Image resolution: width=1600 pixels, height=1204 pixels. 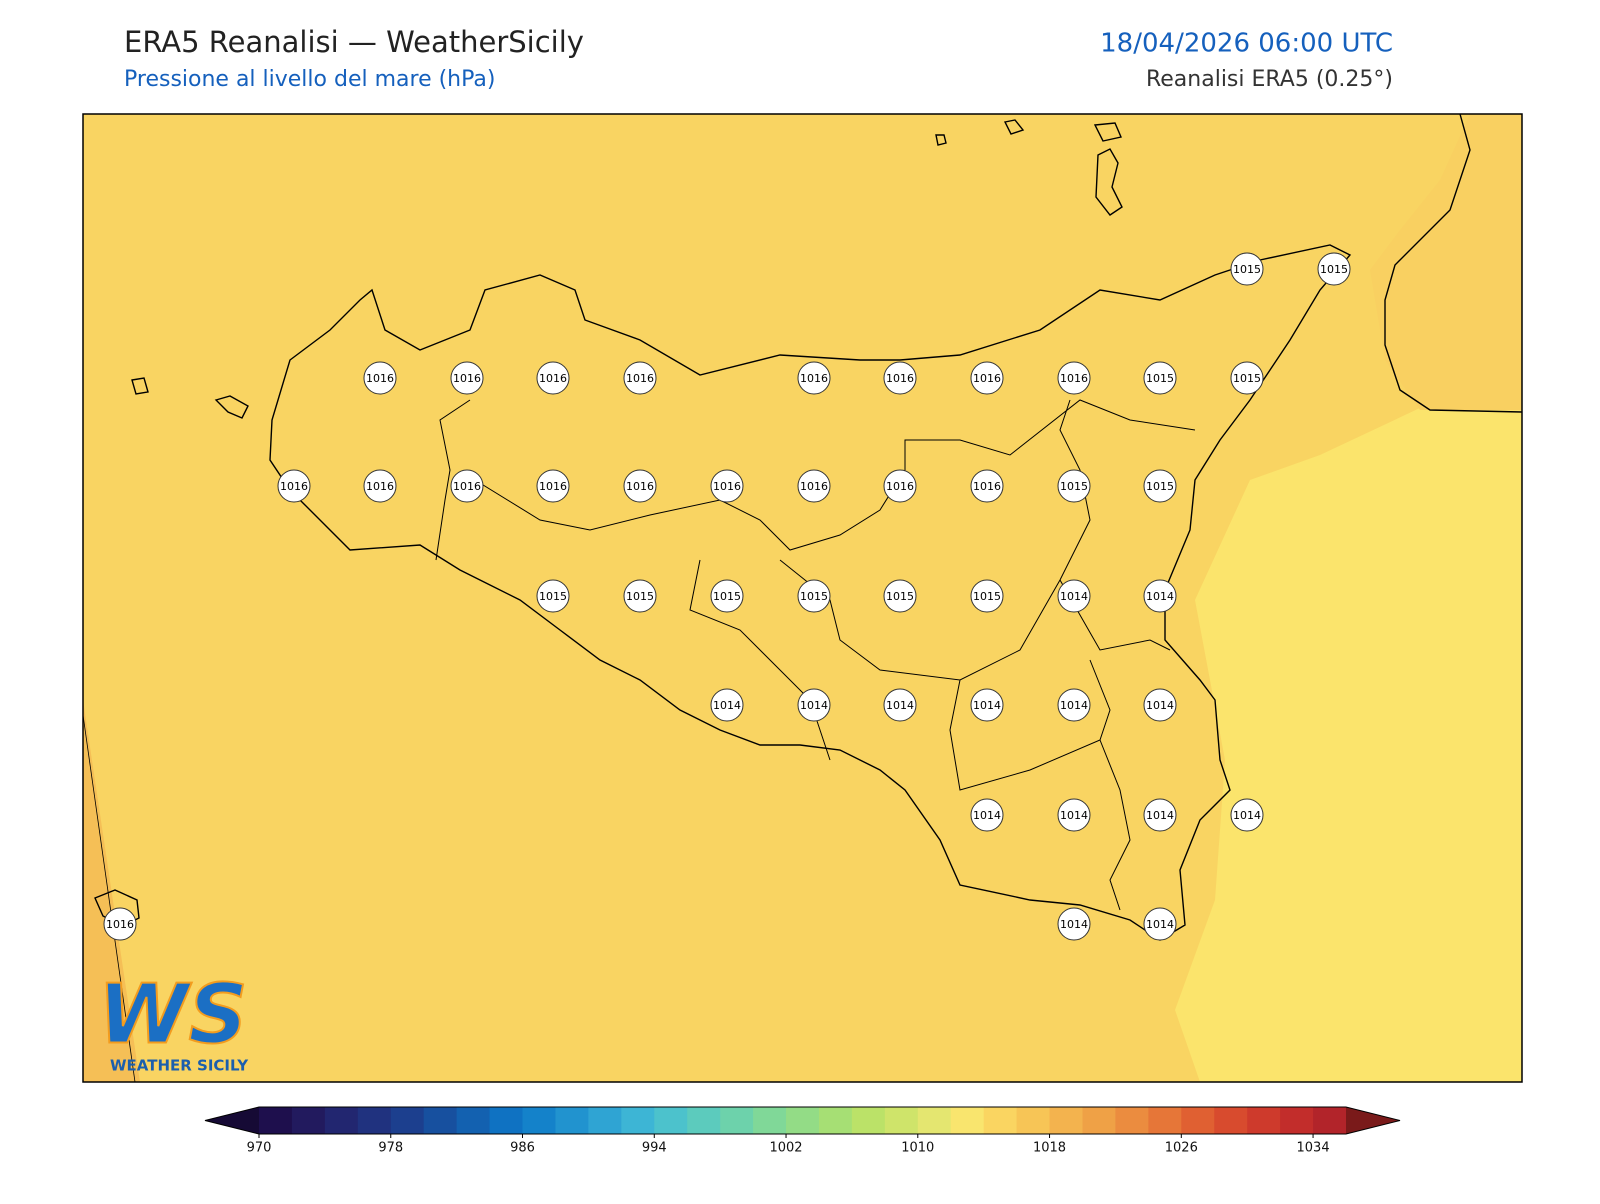 What do you see at coordinates (917, 1148) in the screenshot?
I see `colorbar-tick-label: 1010` at bounding box center [917, 1148].